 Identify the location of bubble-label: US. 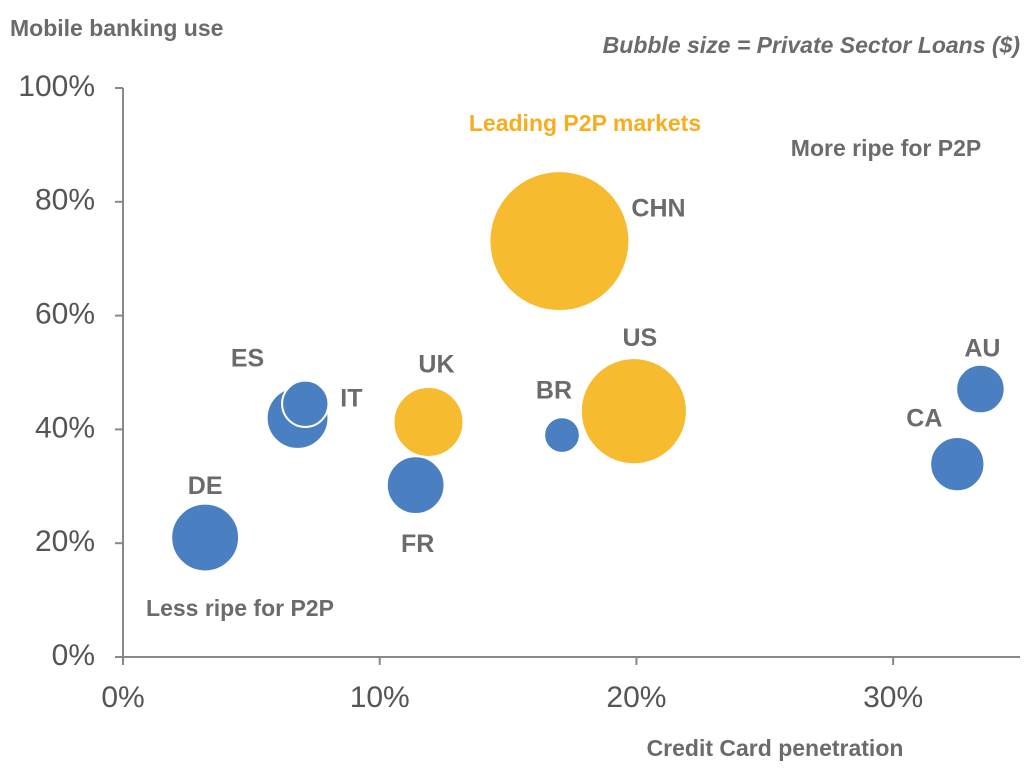
(639, 338).